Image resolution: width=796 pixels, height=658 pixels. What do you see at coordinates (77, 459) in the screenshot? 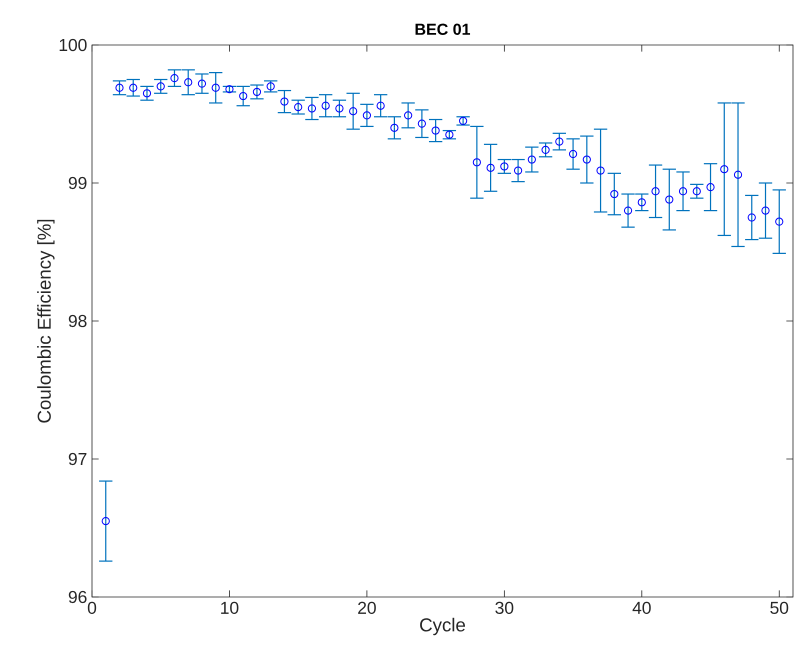
I see `y-tick-label: 97` at bounding box center [77, 459].